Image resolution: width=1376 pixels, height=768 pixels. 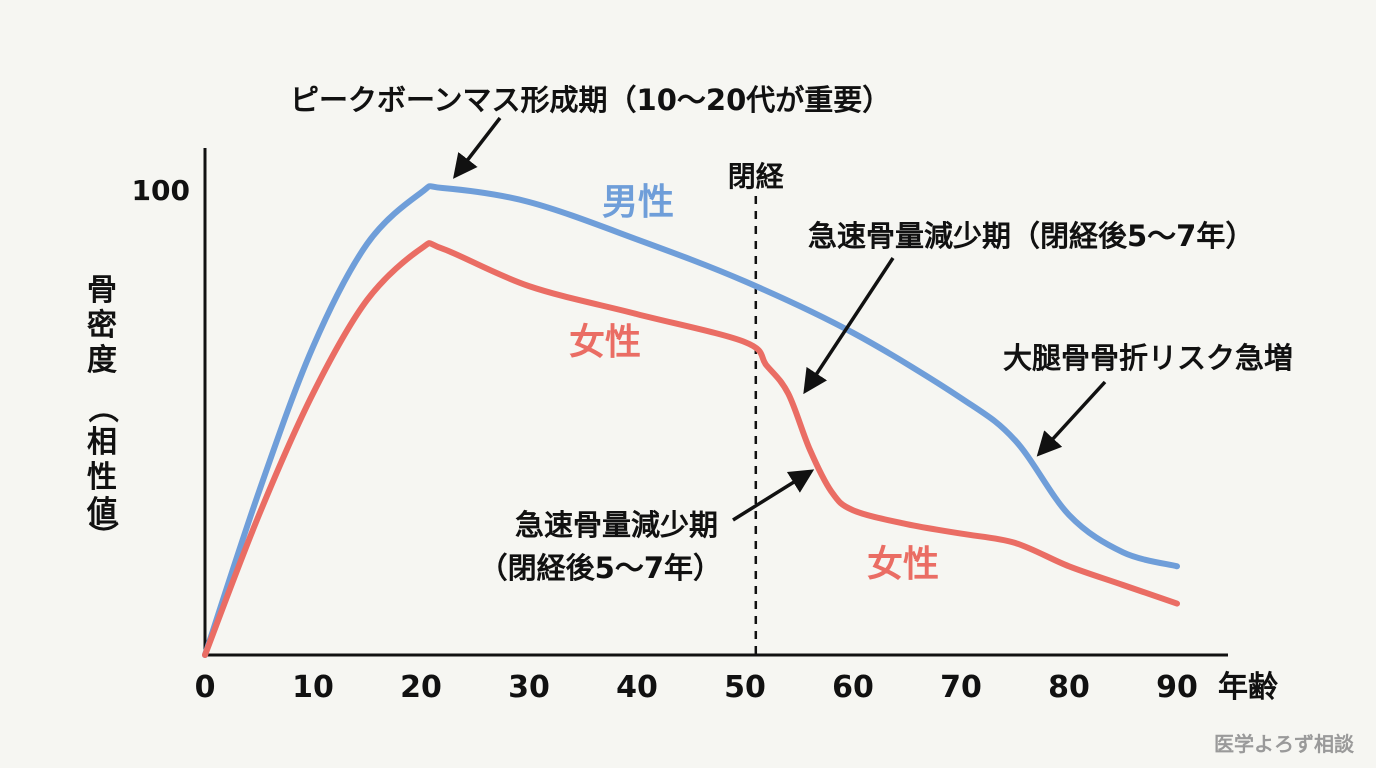 What do you see at coordinates (205, 687) in the screenshot?
I see `x-tick-label: 0` at bounding box center [205, 687].